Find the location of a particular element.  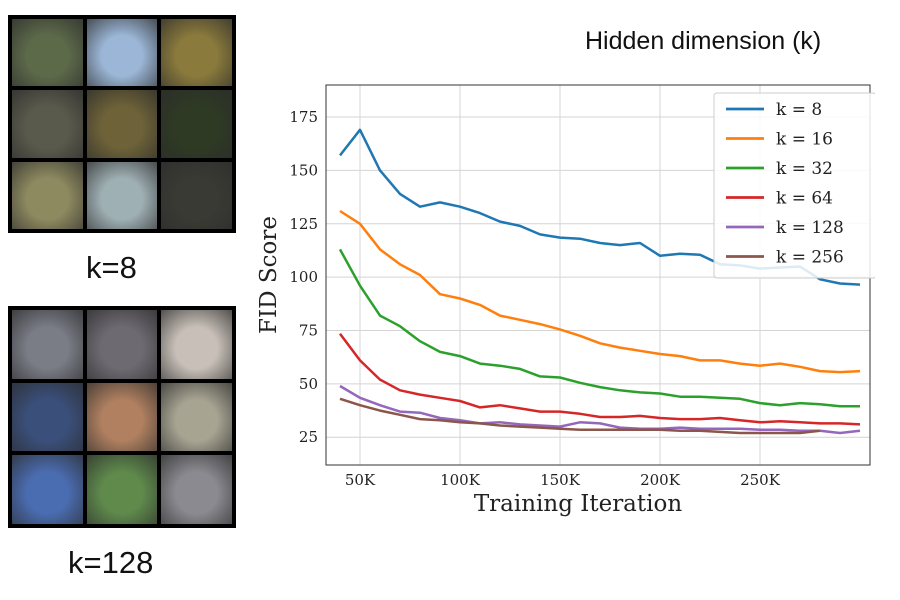

y-tick-label: 75 is located at coordinates (308, 331).